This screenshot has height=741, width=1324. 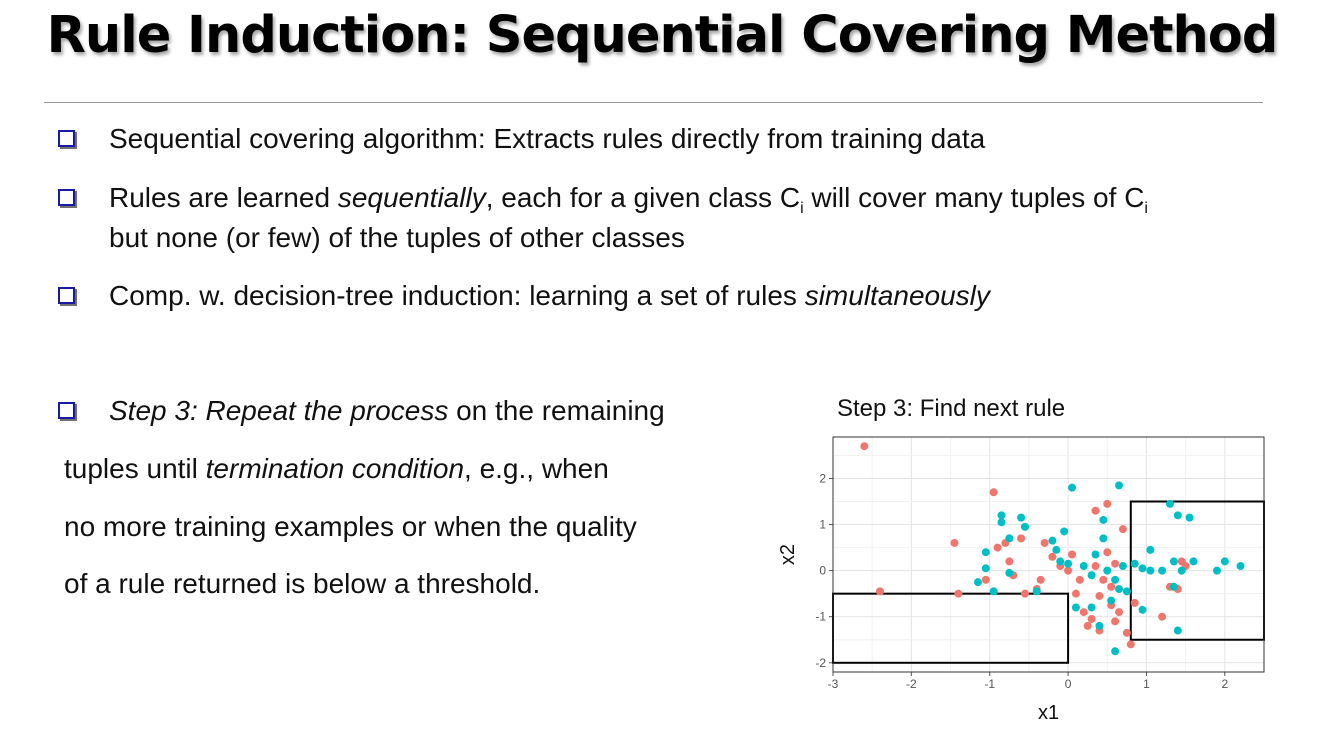 I want to click on x-tick-label: -3, so click(x=833, y=684).